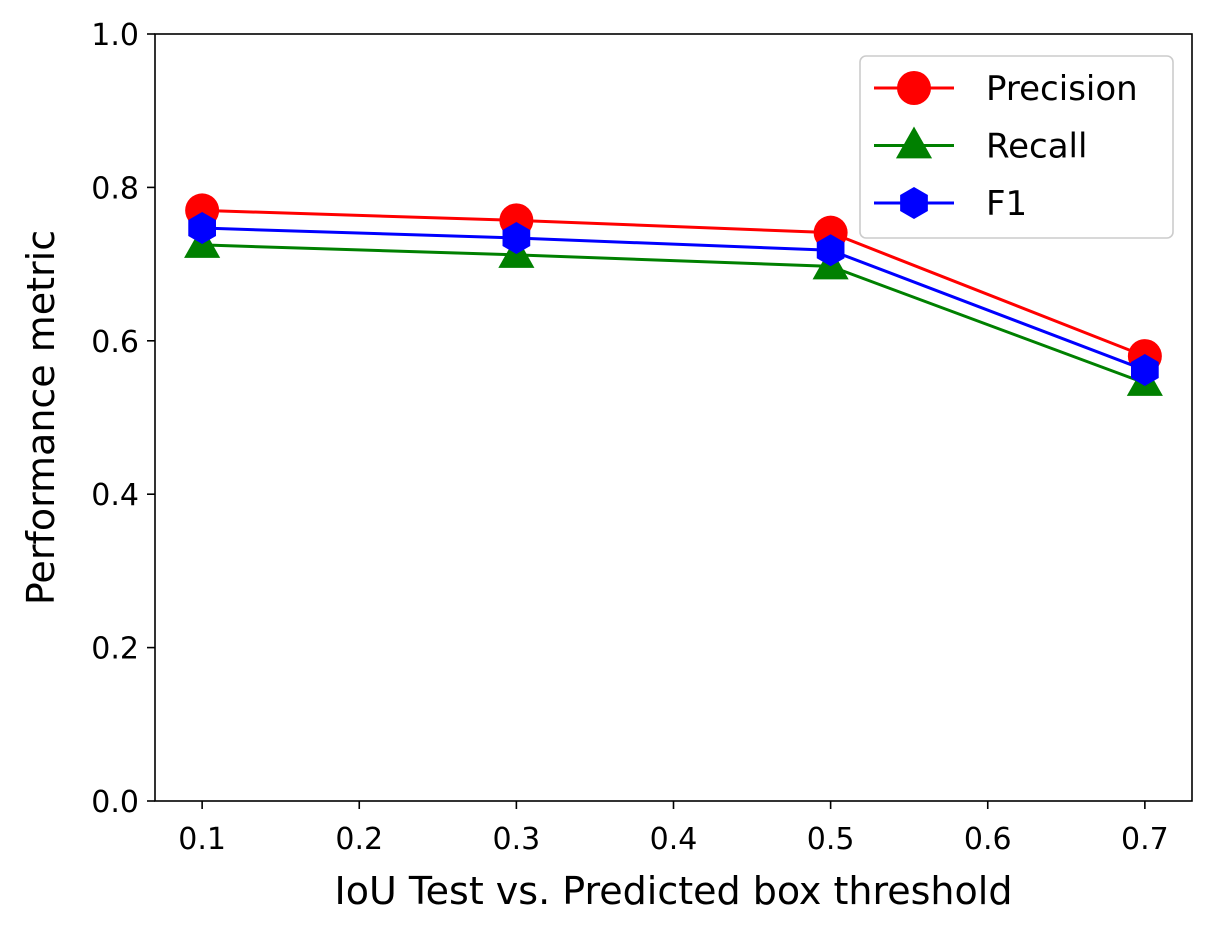  What do you see at coordinates (1036, 147) in the screenshot?
I see `legend-label-recall: Recall` at bounding box center [1036, 147].